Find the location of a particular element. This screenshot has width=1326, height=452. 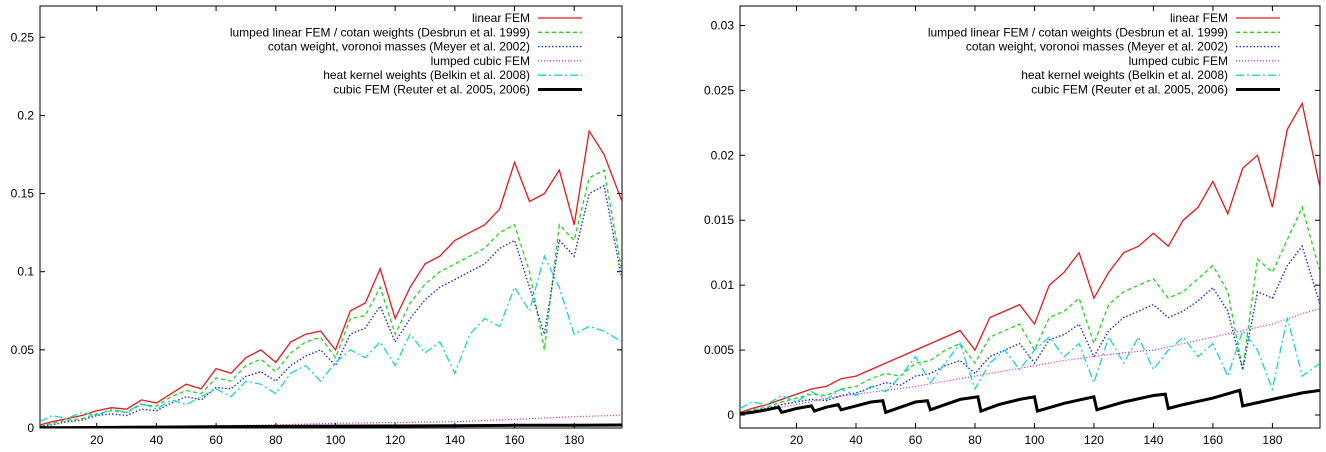

y-tick-label: 0.025 is located at coordinates (719, 90).